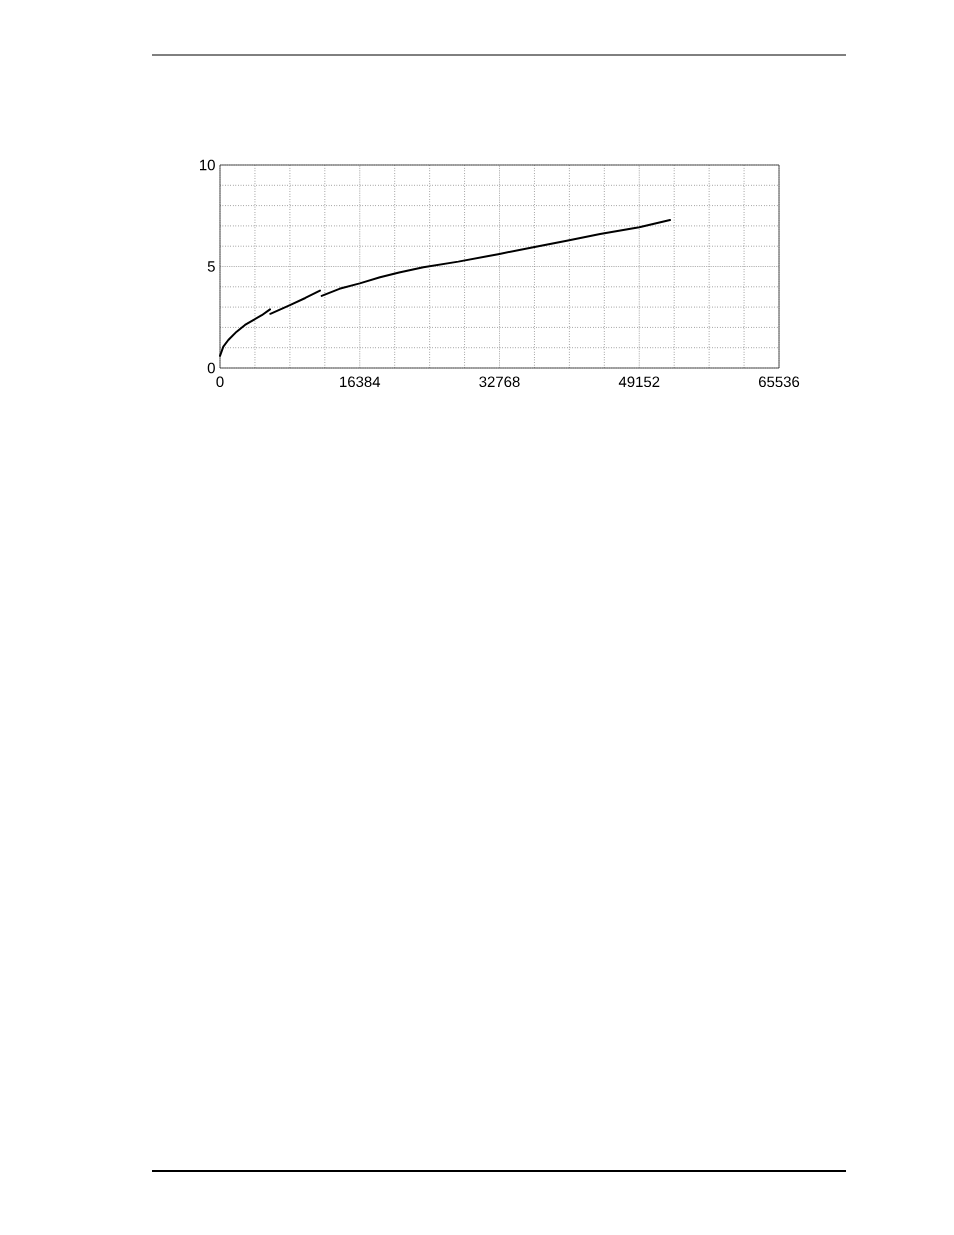  What do you see at coordinates (211, 368) in the screenshot?
I see `y-tick-label: 0` at bounding box center [211, 368].